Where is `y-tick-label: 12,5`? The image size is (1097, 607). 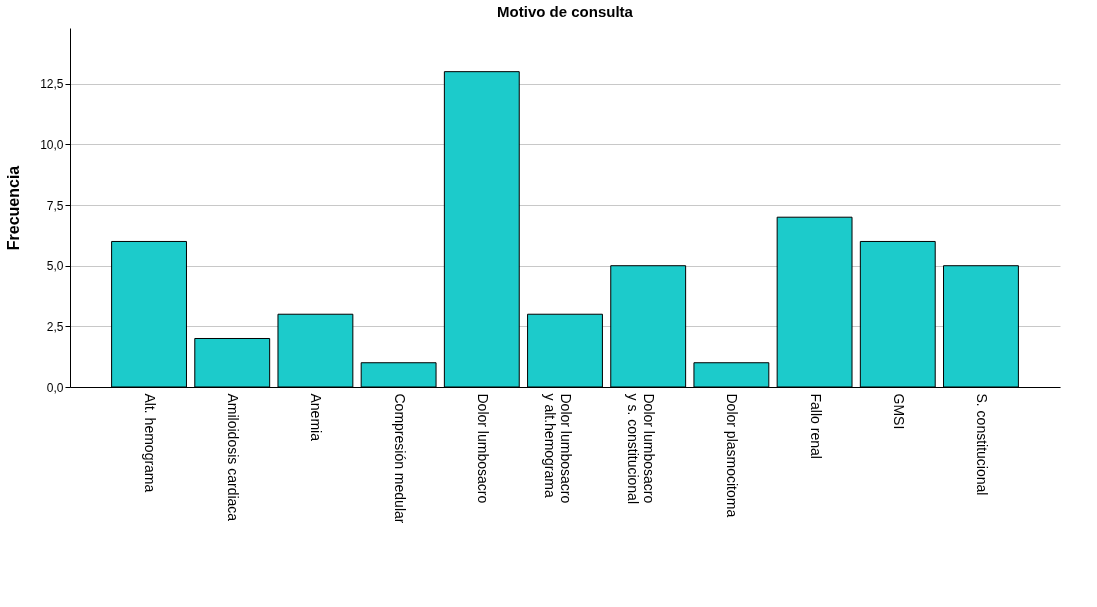 y-tick-label: 12,5 is located at coordinates (52, 84).